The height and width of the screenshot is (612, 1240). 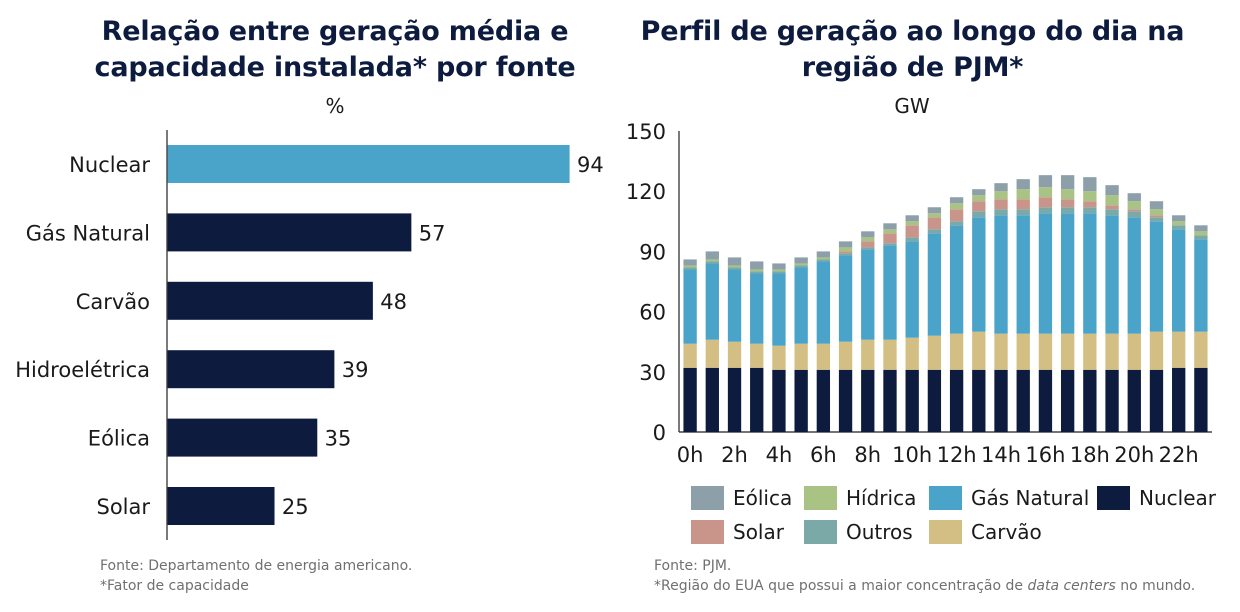 What do you see at coordinates (1045, 455) in the screenshot?
I see `x-tick-label-8: 16h` at bounding box center [1045, 455].